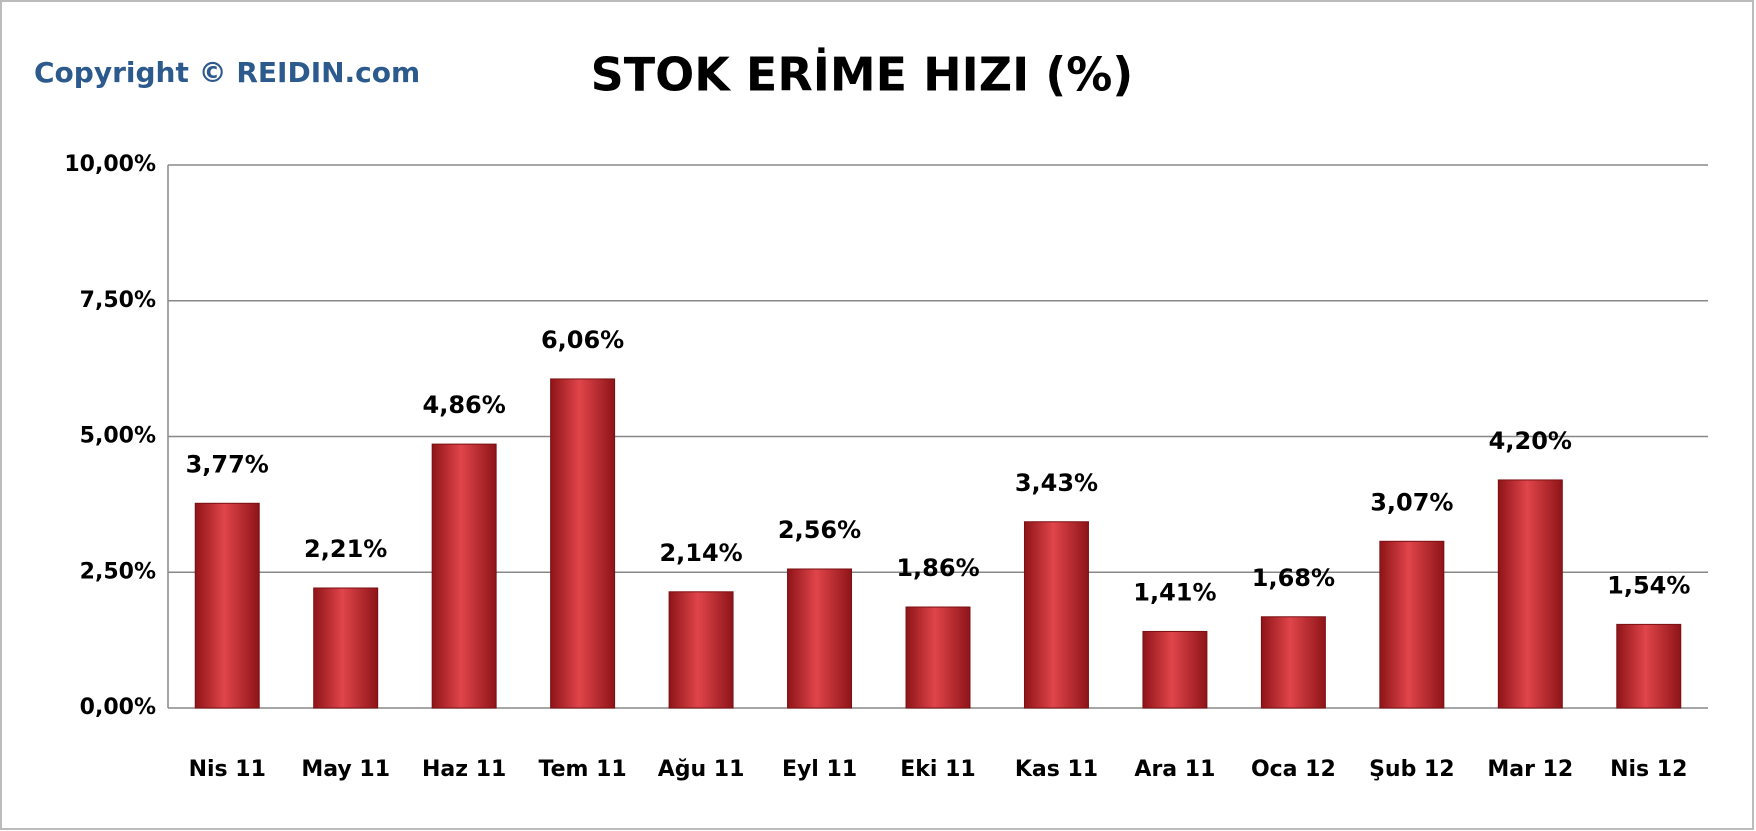 The width and height of the screenshot is (1756, 831). What do you see at coordinates (582, 340) in the screenshot?
I see `value-label: 6,06%` at bounding box center [582, 340].